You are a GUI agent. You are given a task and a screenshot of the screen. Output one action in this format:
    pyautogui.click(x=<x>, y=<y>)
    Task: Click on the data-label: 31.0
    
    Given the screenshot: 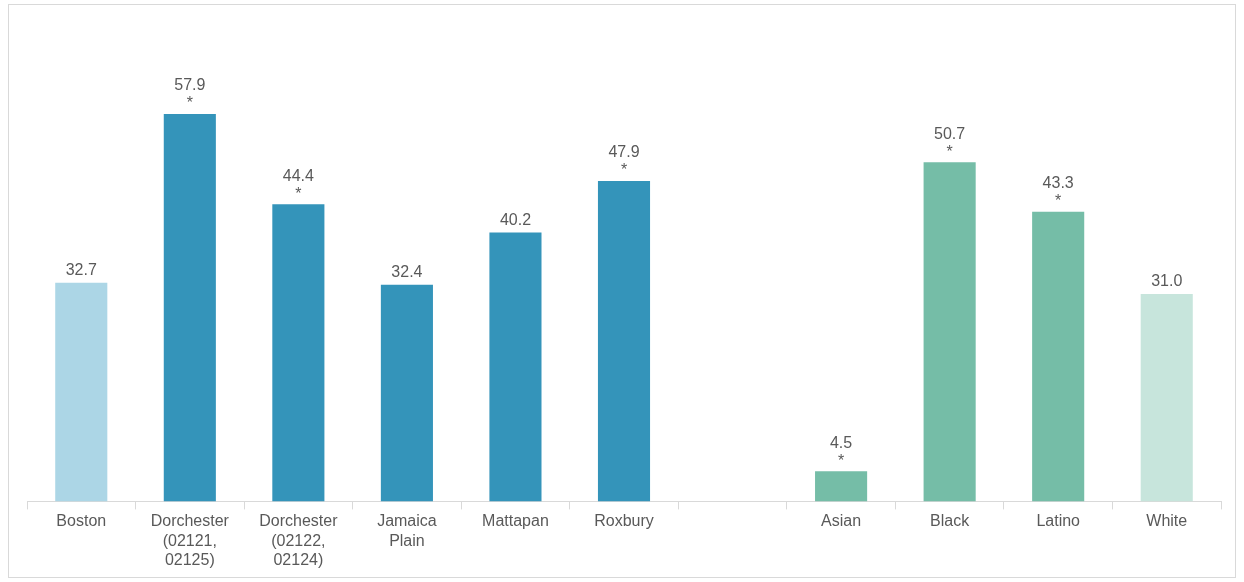 What is the action you would take?
    pyautogui.click(x=1167, y=281)
    